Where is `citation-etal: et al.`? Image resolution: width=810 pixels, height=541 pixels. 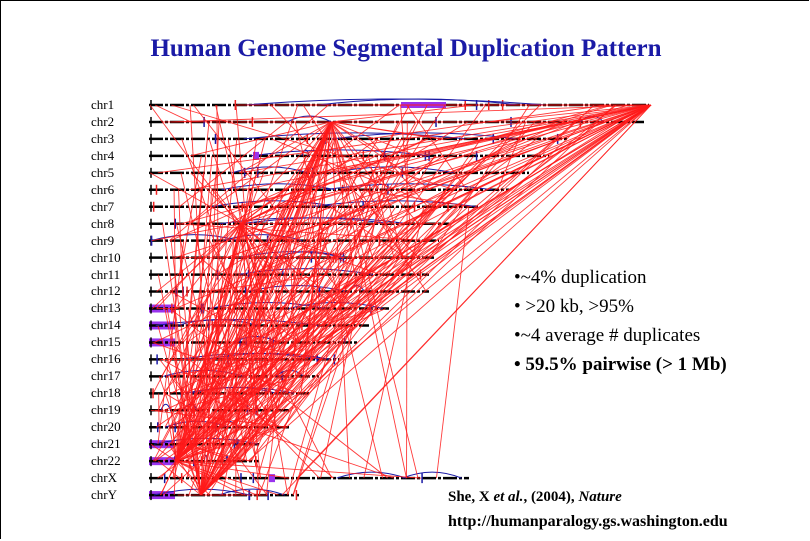
citation-etal: et al. is located at coordinates (508, 497).